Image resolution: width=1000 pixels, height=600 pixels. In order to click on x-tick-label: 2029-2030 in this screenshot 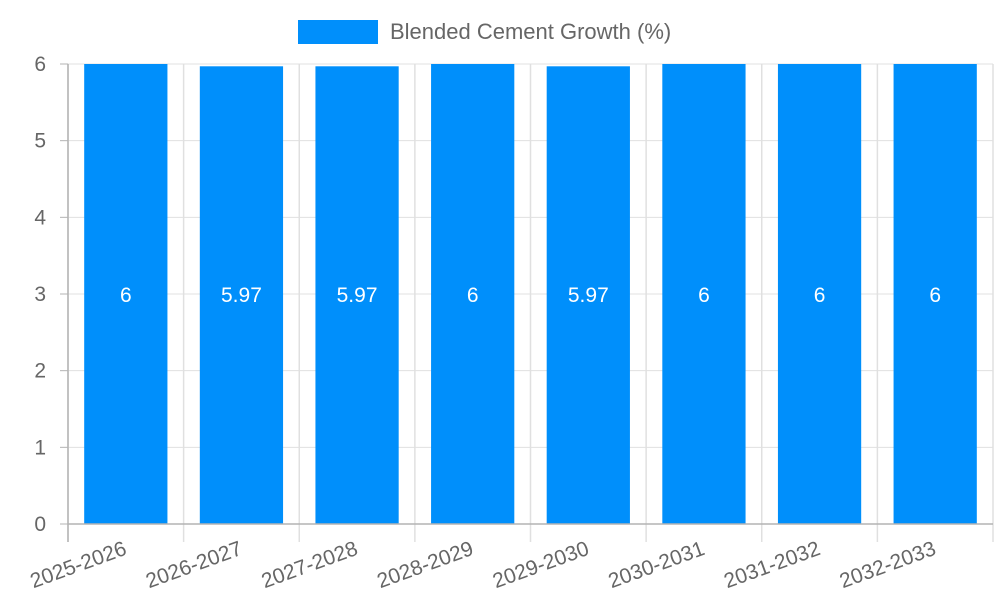, I will do `click(541, 565)`.